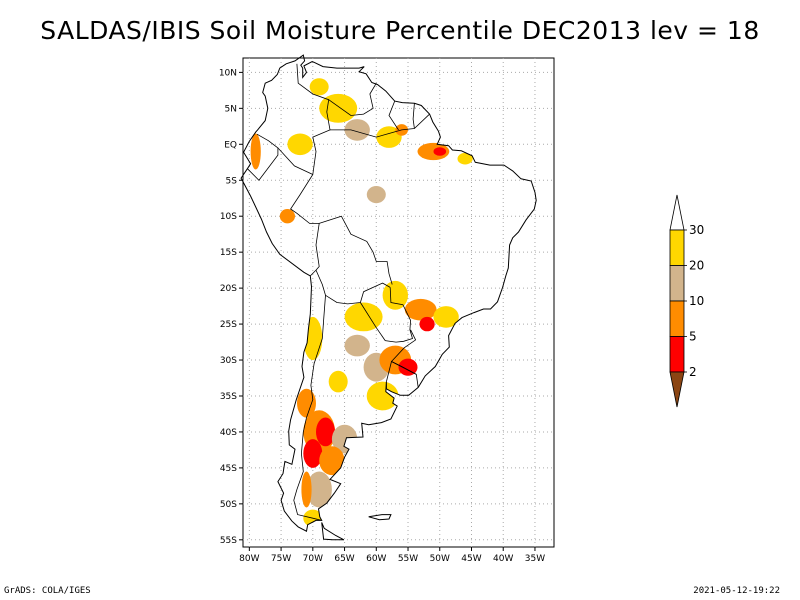 Image resolution: width=800 pixels, height=600 pixels. Describe the element at coordinates (696, 301) in the screenshot. I see `colorbar-level-label: 10` at that location.